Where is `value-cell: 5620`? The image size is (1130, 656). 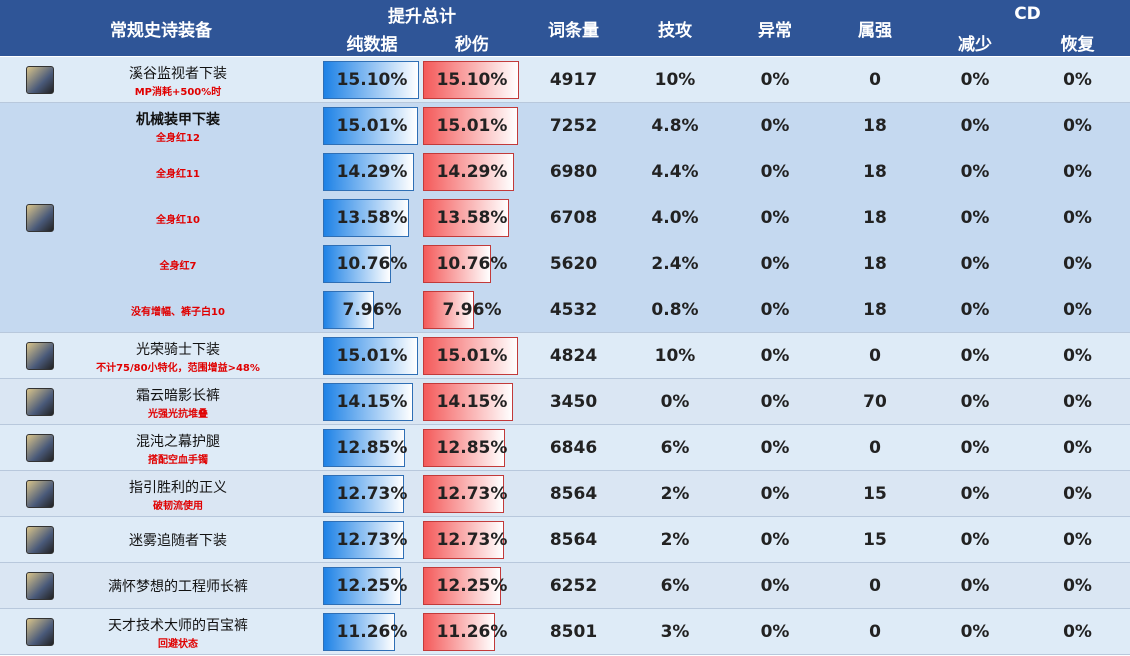 value-cell: 5620 is located at coordinates (573, 264).